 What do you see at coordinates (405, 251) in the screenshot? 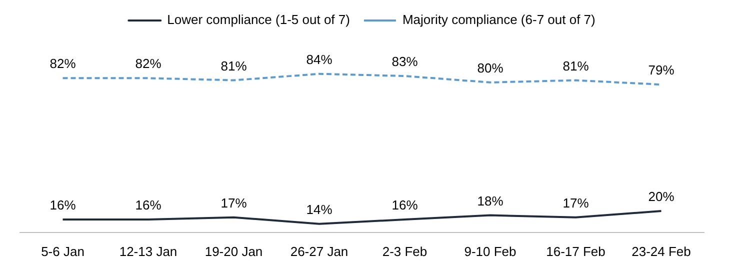
I see `x-tick-label: 2-3 Feb` at bounding box center [405, 251].